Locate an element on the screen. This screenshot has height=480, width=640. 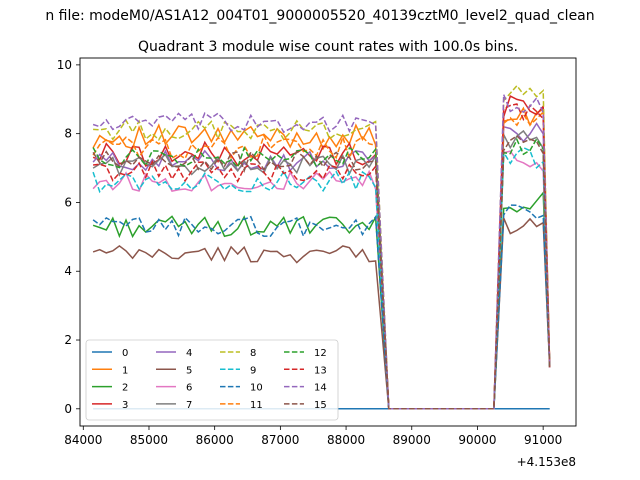
legend-label-7: 7 is located at coordinates (189, 405).